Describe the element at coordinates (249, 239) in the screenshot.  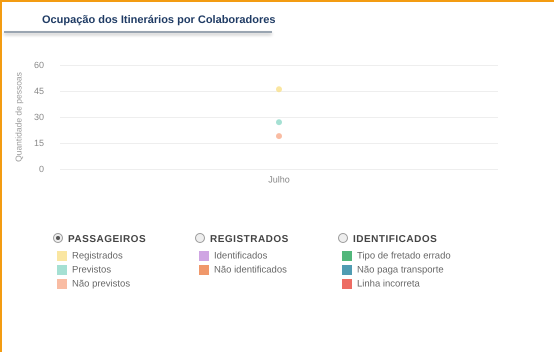
I see `text: REGISTRADOS` at that location.